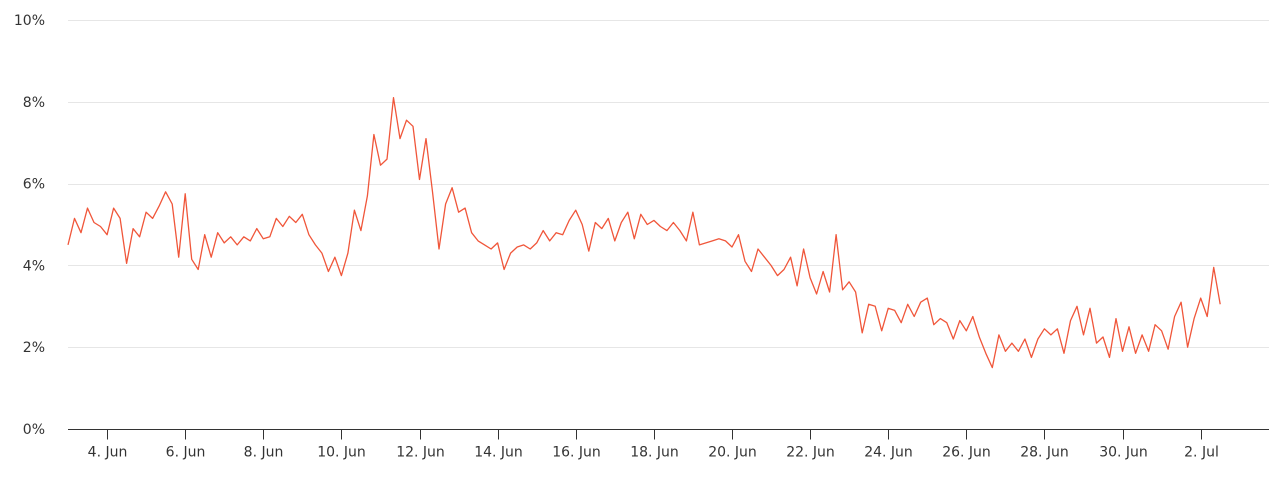 The width and height of the screenshot is (1285, 486). I want to click on x-tick-label: 10. Jun, so click(341, 453).